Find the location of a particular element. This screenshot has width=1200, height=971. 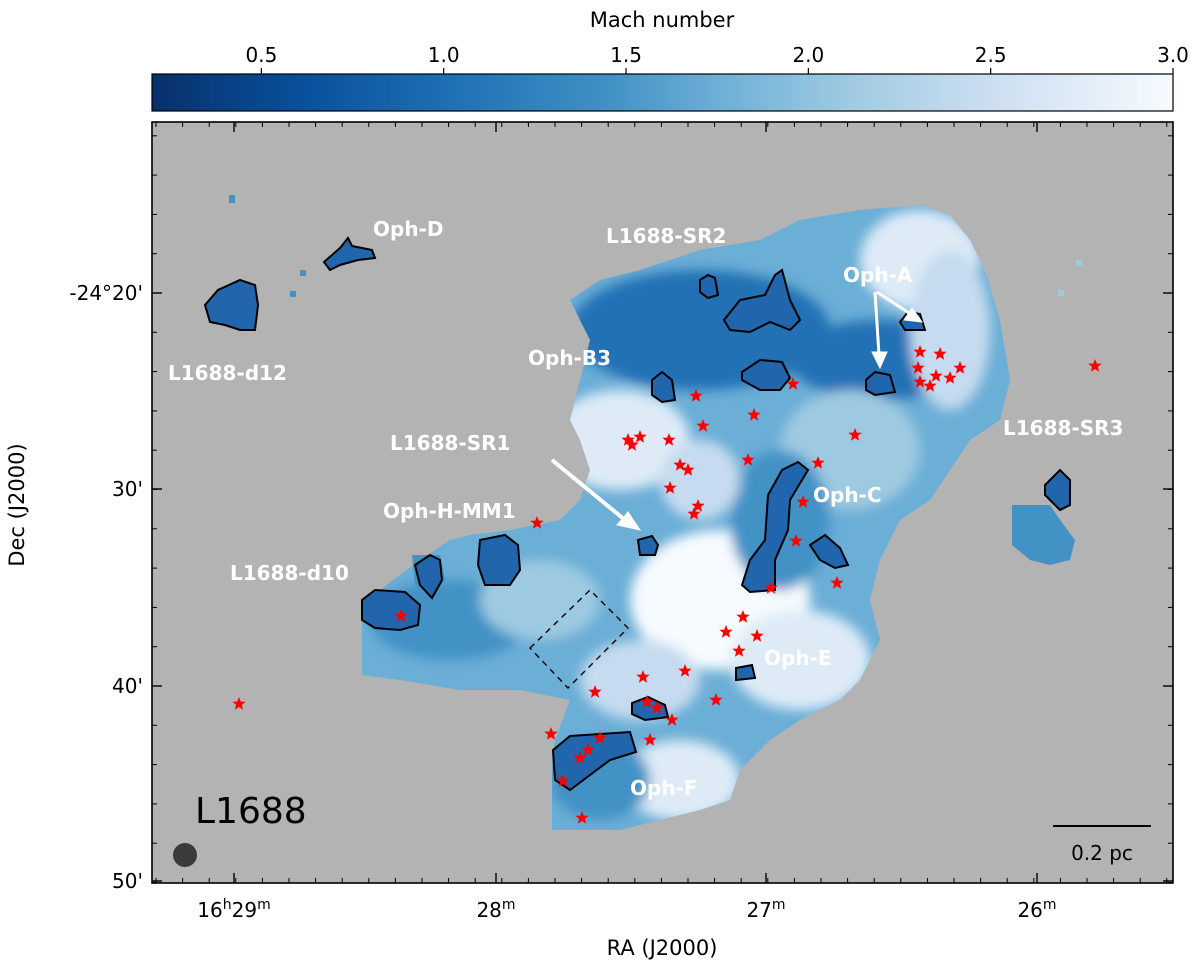

label-oph-d: Oph-D is located at coordinates (408, 229).